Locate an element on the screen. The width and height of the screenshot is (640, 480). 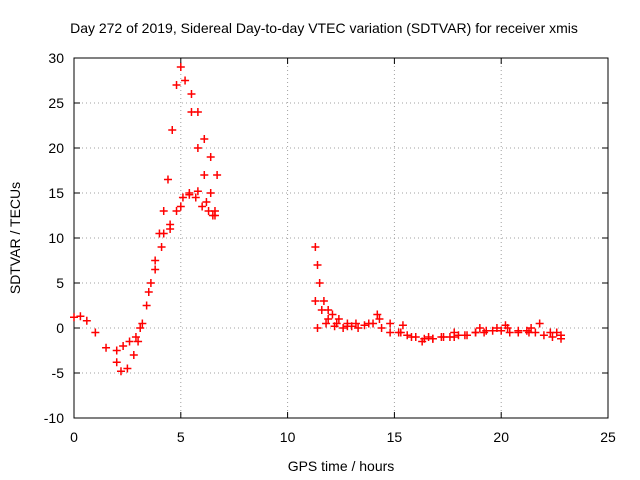
y-tick-label: 30 is located at coordinates (56, 58).